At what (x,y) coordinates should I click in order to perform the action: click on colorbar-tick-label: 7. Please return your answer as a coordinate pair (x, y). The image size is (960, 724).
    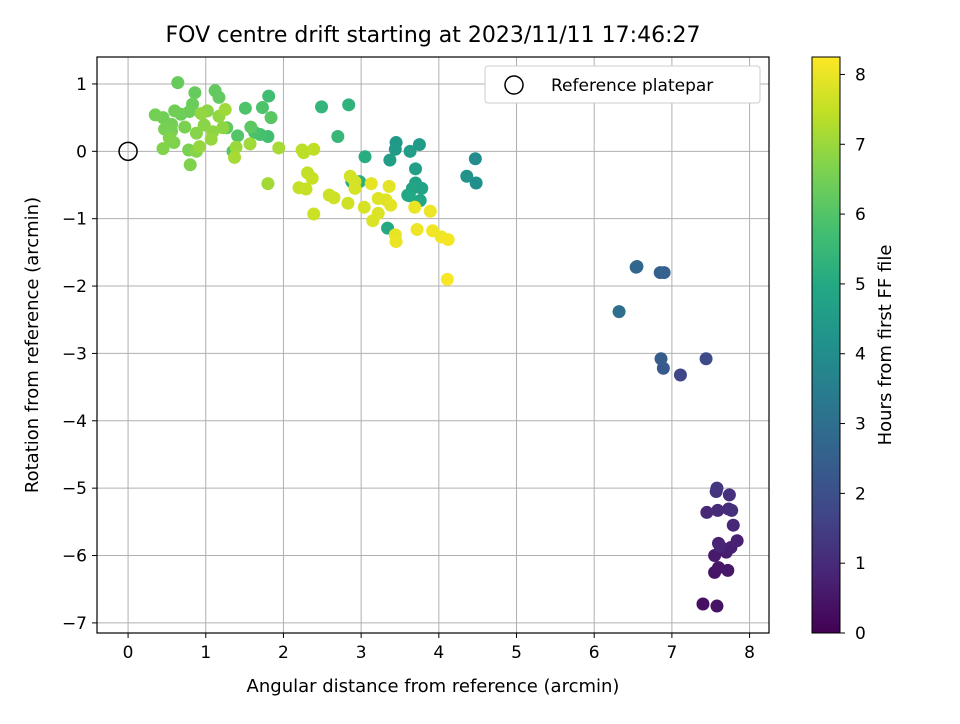
    Looking at the image, I should click on (860, 145).